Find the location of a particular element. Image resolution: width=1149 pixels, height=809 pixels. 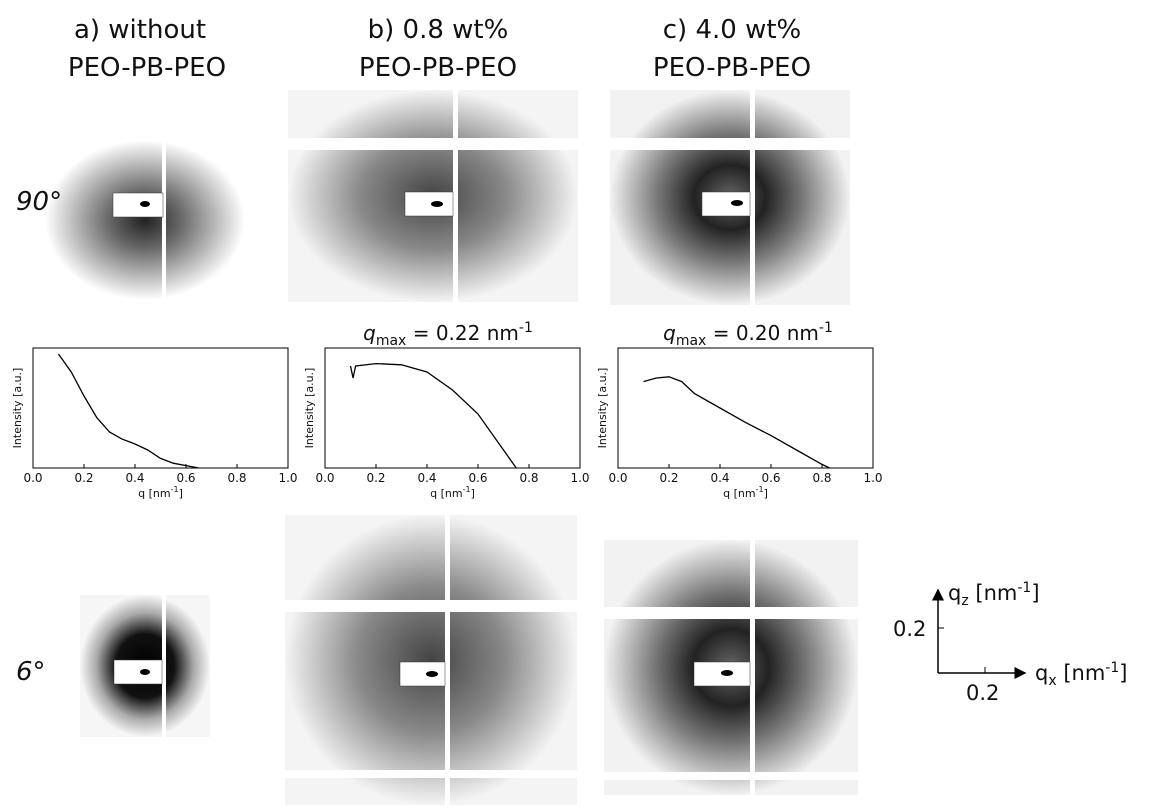

row-label: 90° is located at coordinates (39, 202).